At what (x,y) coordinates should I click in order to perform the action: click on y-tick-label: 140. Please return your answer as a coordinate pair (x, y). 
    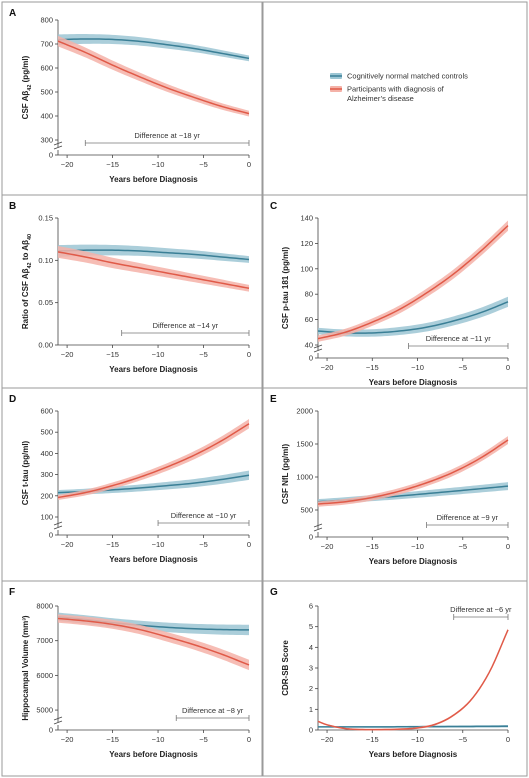
    Looking at the image, I should click on (306, 218).